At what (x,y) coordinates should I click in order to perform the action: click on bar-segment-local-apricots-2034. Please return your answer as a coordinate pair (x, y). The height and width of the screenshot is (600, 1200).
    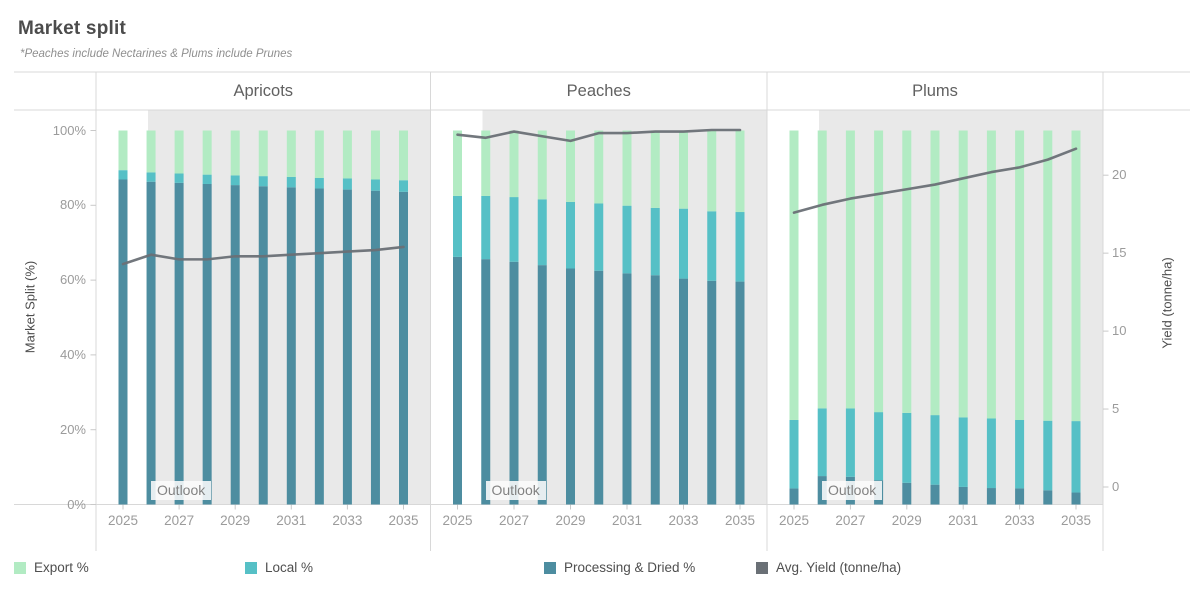
    Looking at the image, I should click on (375, 185).